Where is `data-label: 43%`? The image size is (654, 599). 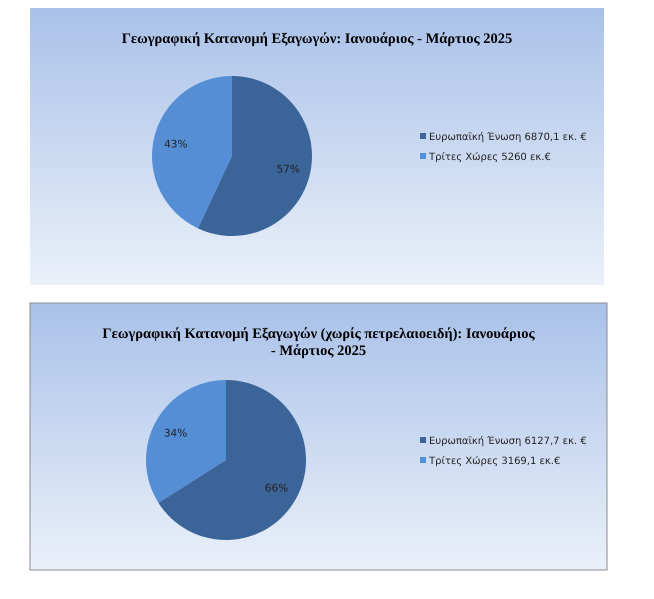
data-label: 43% is located at coordinates (176, 144).